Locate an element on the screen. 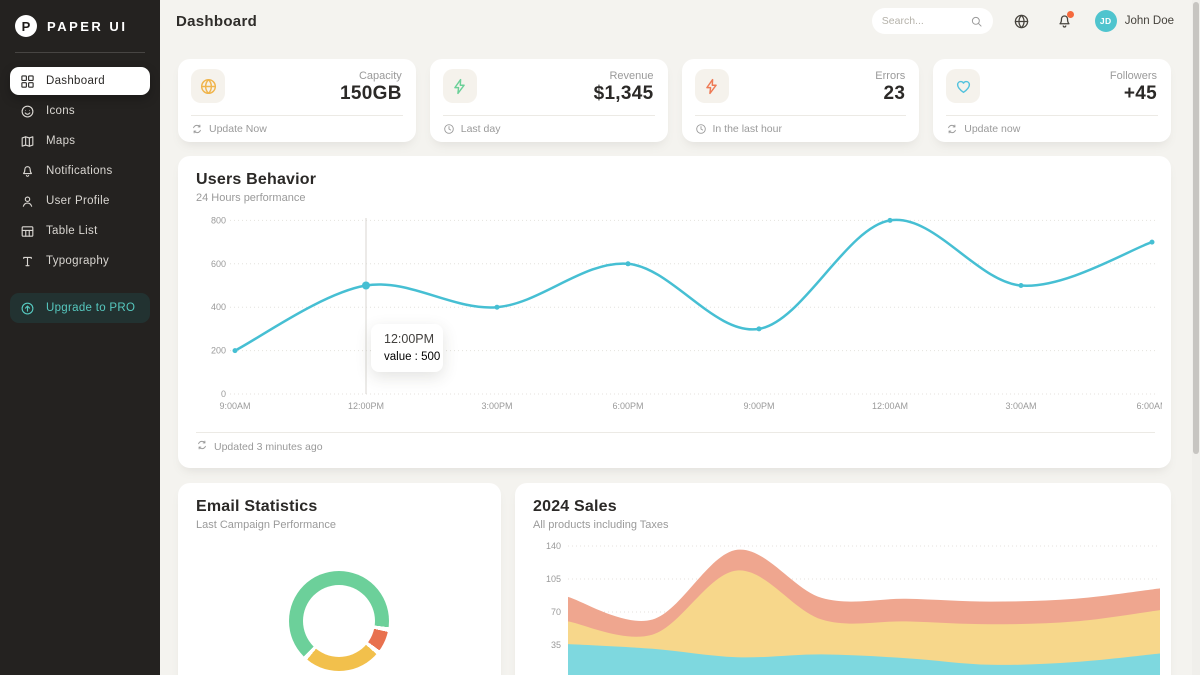 The height and width of the screenshot is (675, 1200). stat-value: 23 is located at coordinates (894, 93).